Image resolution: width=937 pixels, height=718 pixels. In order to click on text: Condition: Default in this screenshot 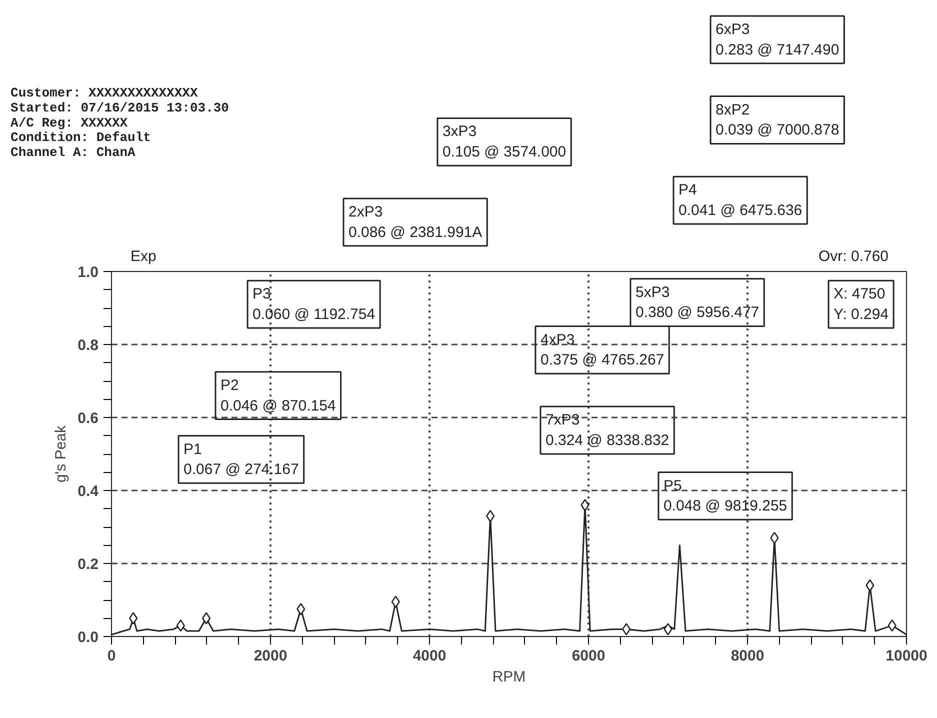, I will do `click(80, 138)`.